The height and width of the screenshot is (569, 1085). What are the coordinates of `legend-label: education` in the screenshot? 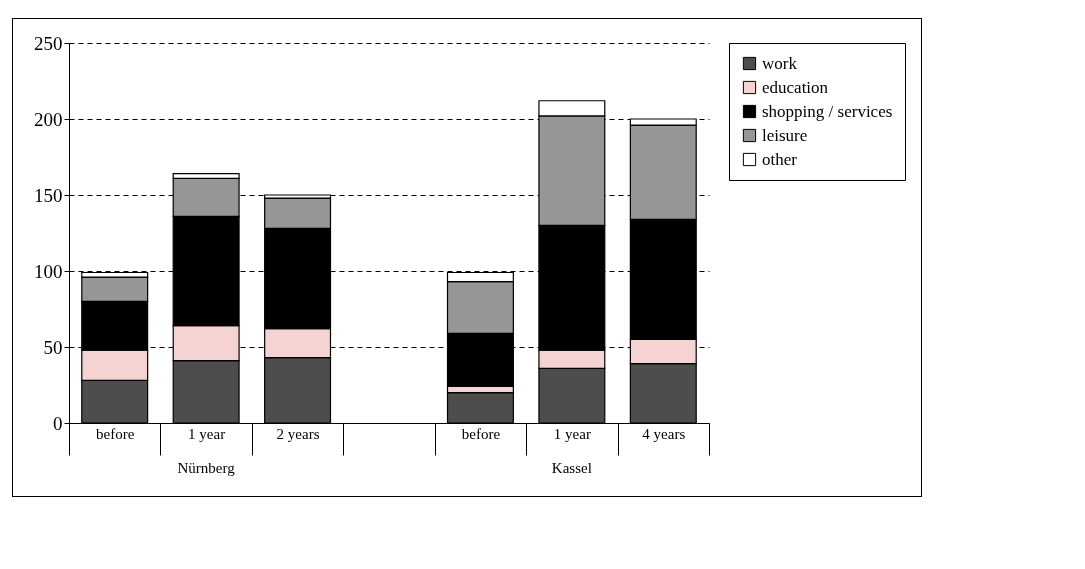 It's located at (795, 87).